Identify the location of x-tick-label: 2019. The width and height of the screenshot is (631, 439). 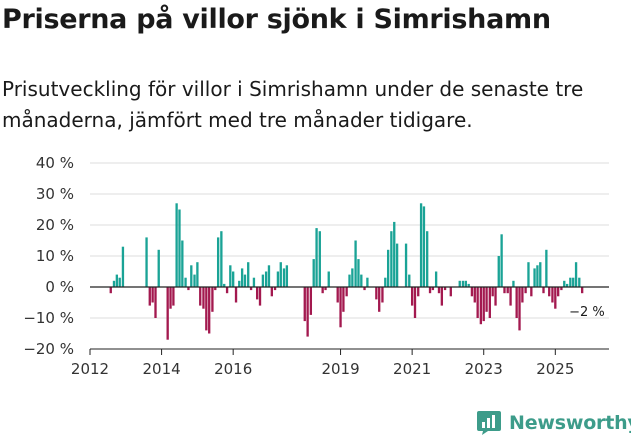
(340, 369).